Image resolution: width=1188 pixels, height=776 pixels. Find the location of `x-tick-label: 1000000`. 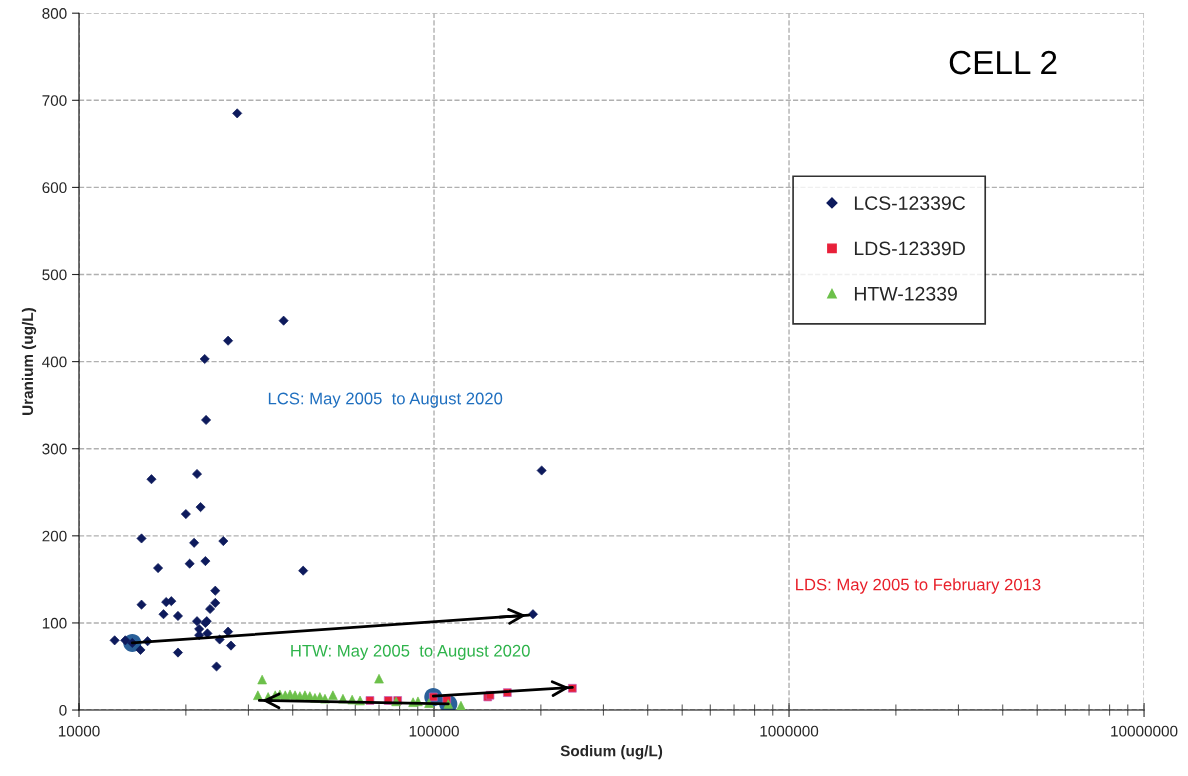

x-tick-label: 1000000 is located at coordinates (789, 731).